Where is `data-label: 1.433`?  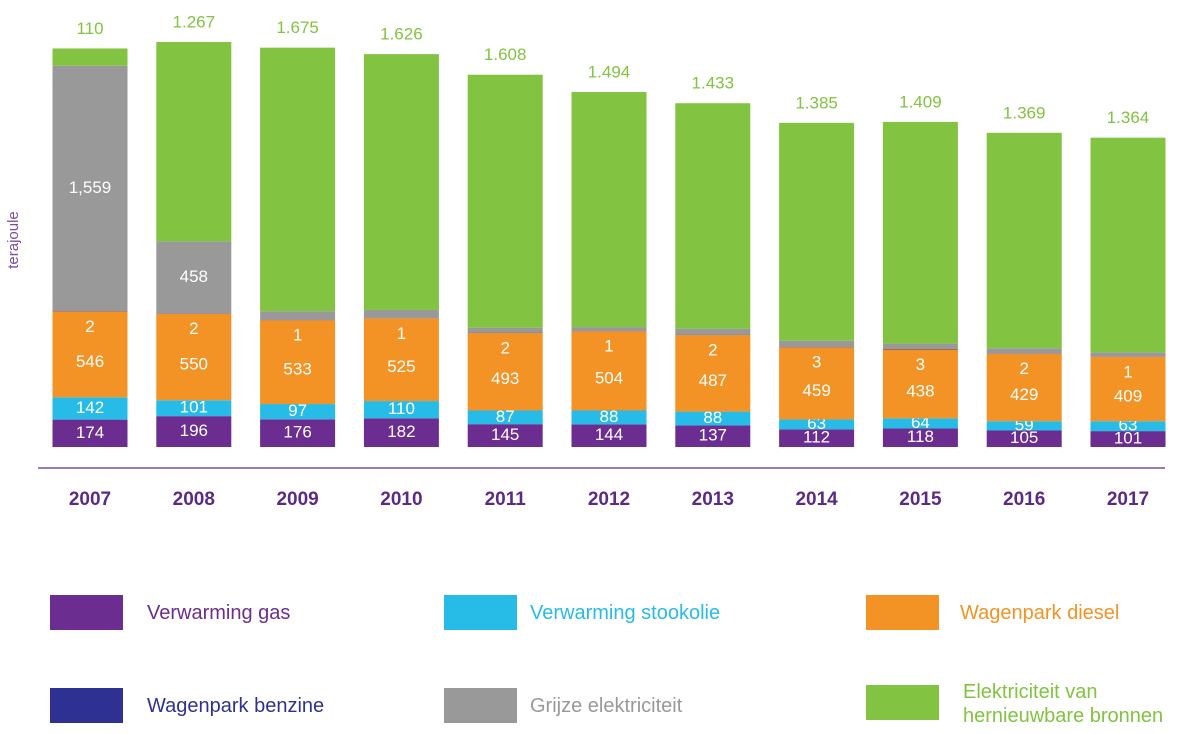 data-label: 1.433 is located at coordinates (713, 83).